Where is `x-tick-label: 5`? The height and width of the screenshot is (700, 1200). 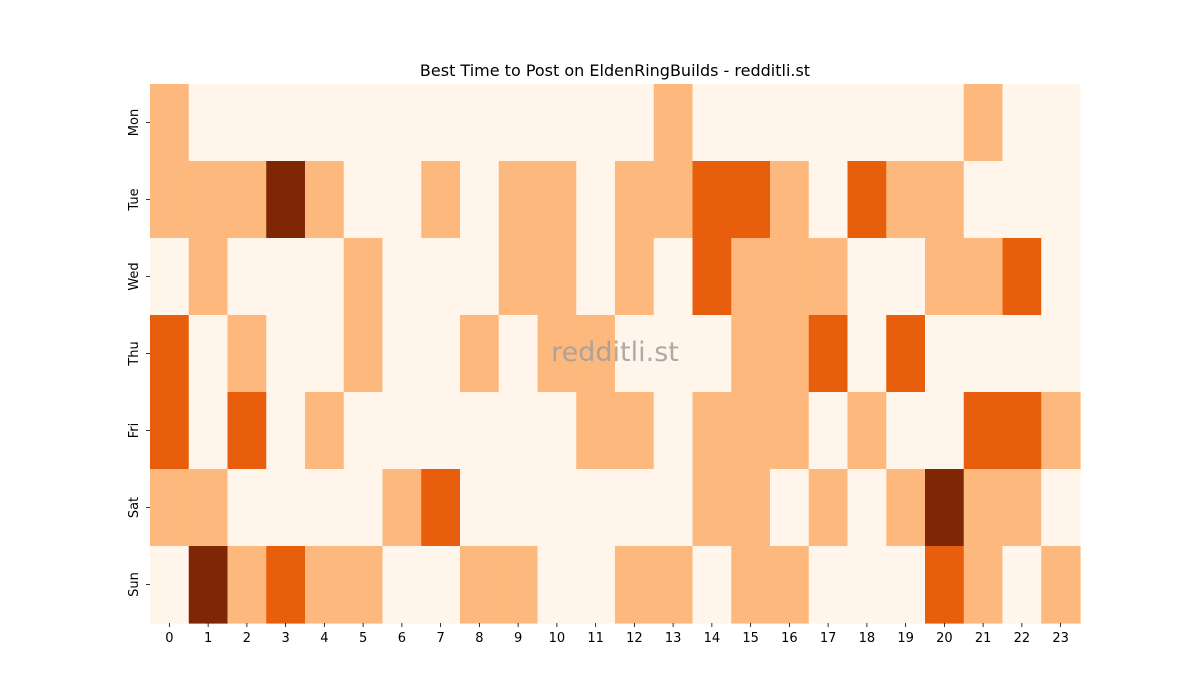 x-tick-label: 5 is located at coordinates (363, 638).